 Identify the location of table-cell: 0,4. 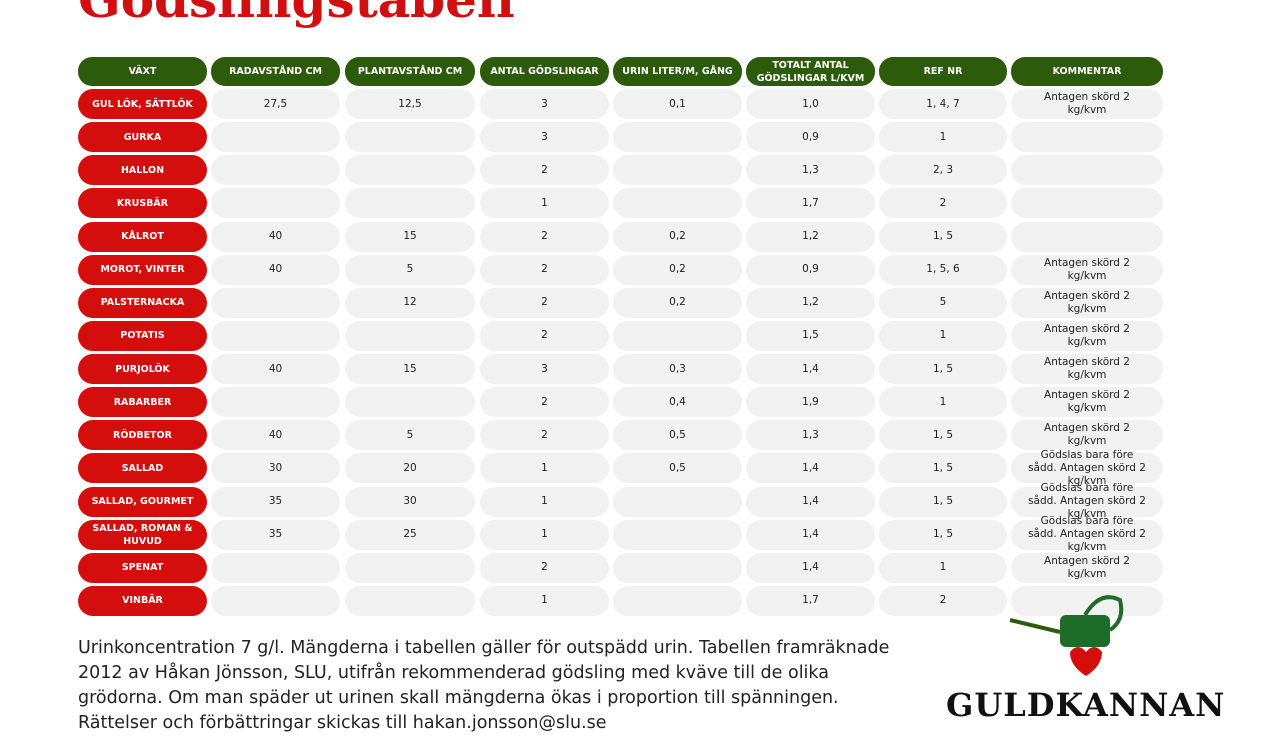
(677, 402).